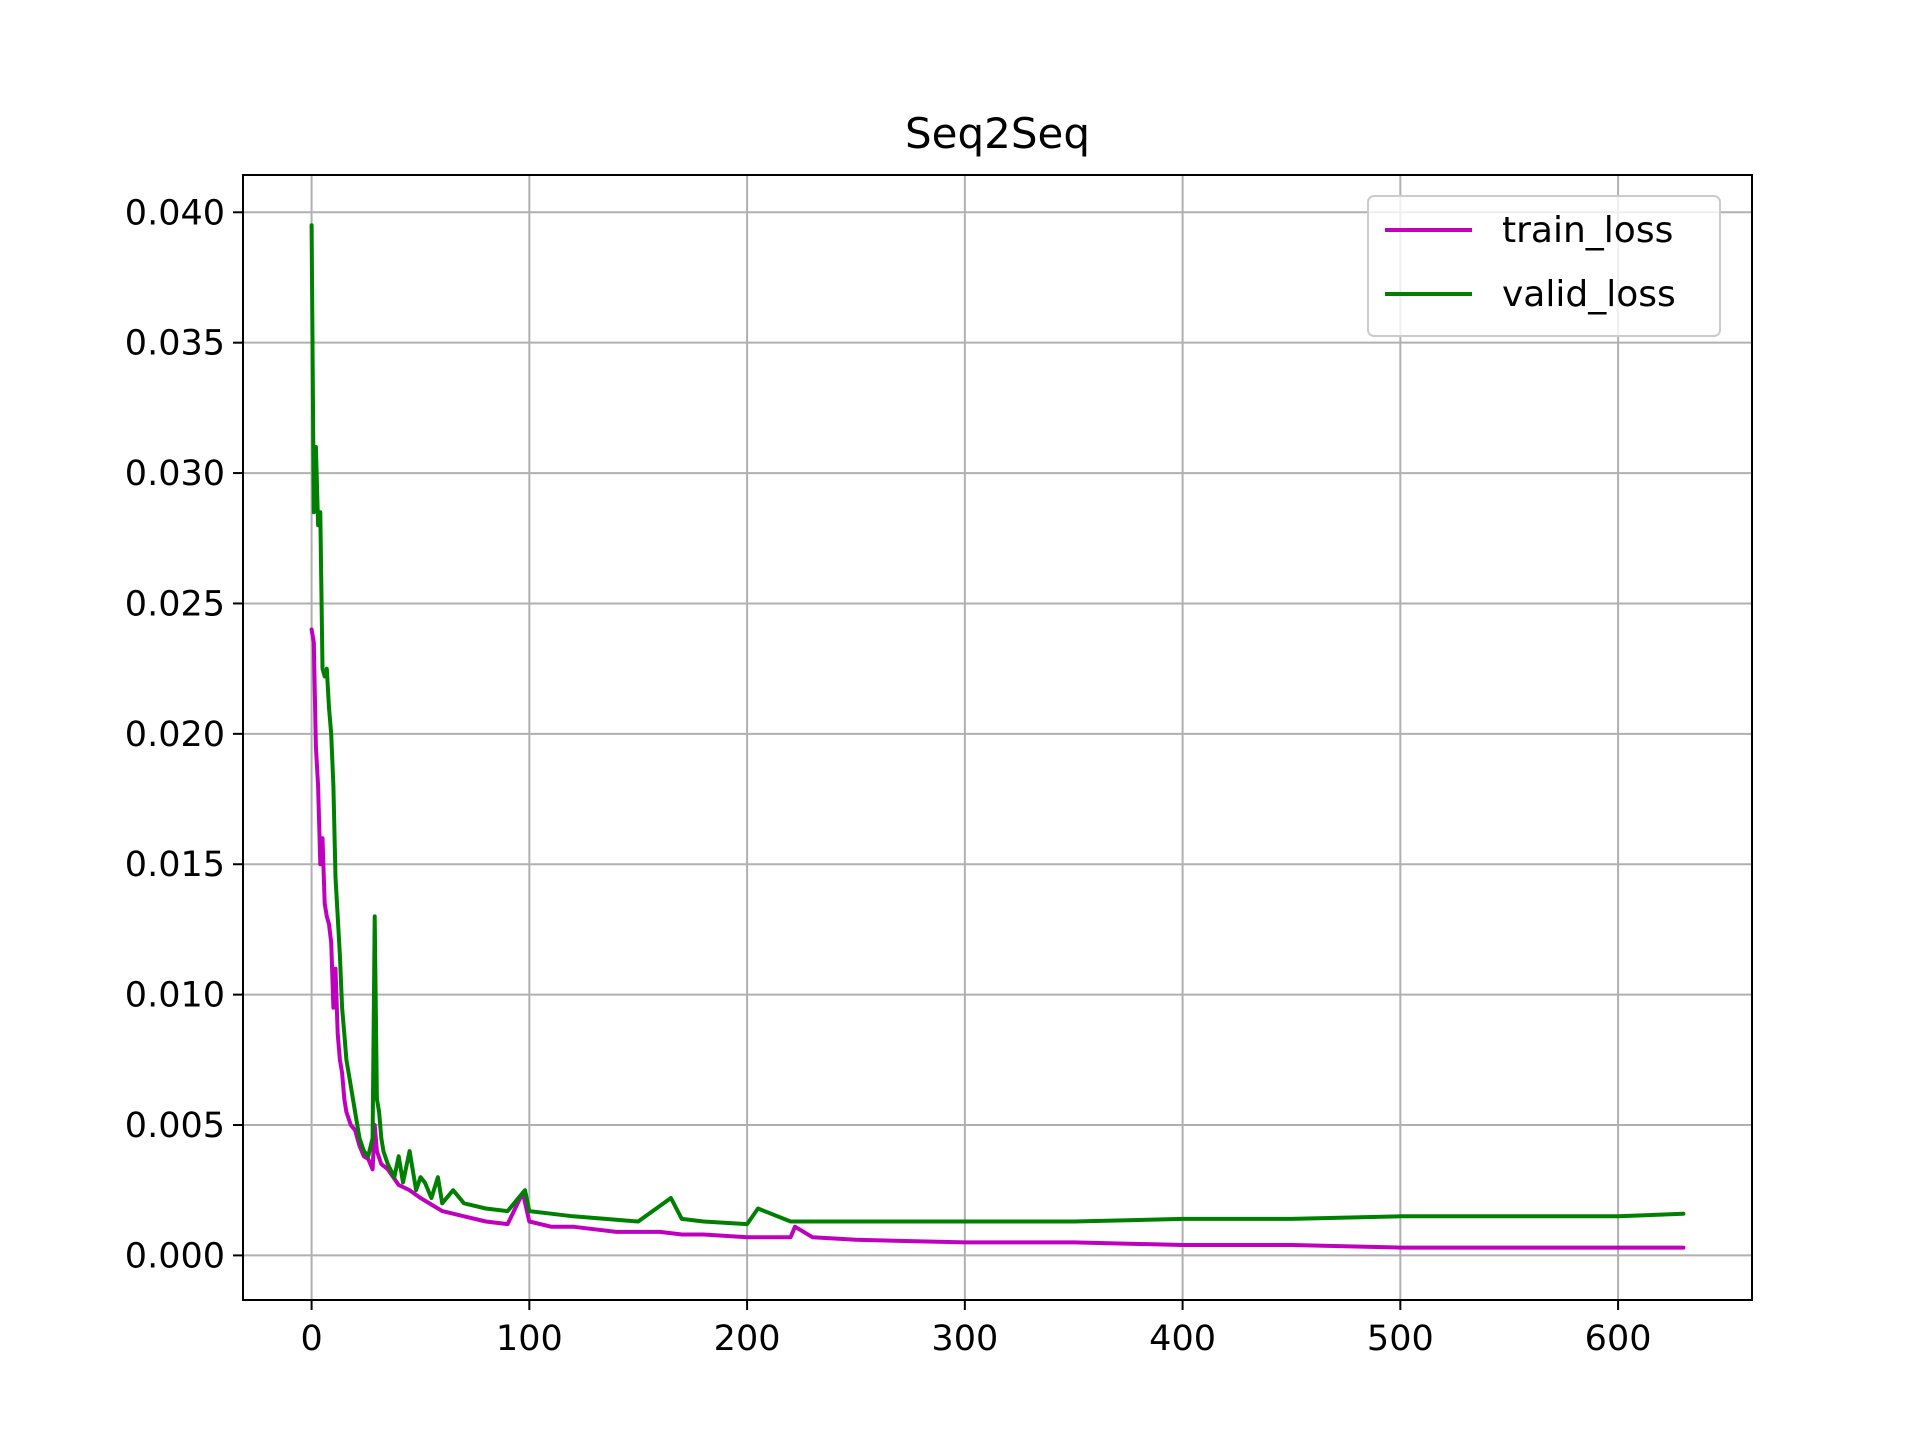  What do you see at coordinates (1400, 1339) in the screenshot?
I see `x-tick-label: 500` at bounding box center [1400, 1339].